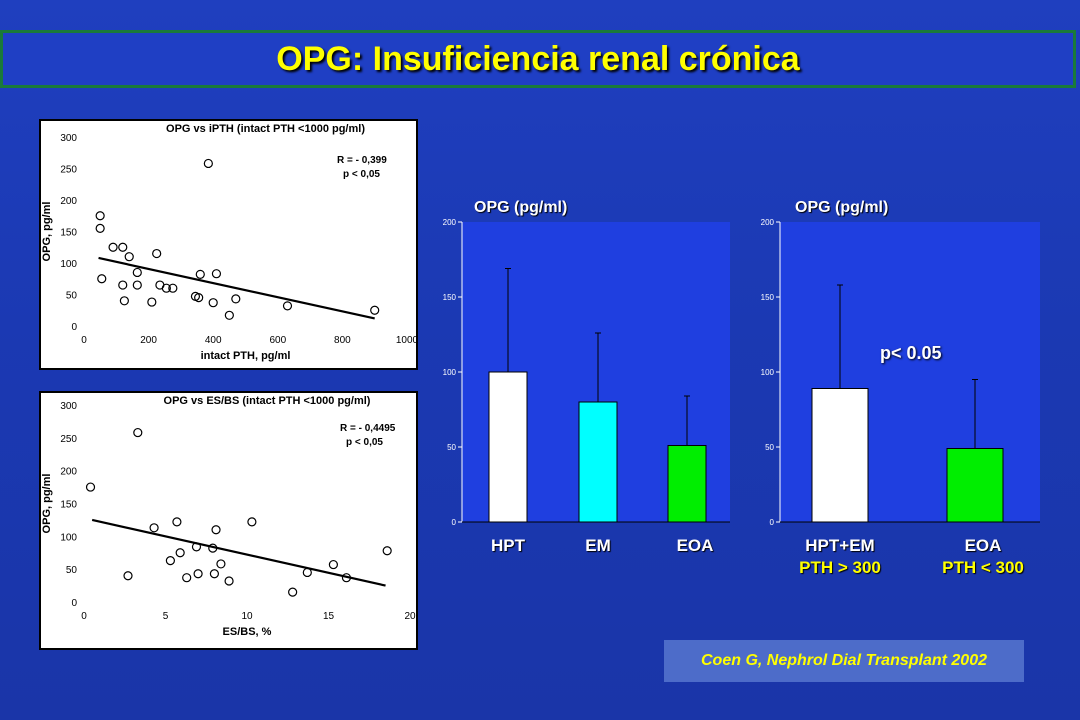  What do you see at coordinates (265, 129) in the screenshot?
I see `chart-title: OPG vs iPTH (intact PTH <1000 pg/ml)` at bounding box center [265, 129].